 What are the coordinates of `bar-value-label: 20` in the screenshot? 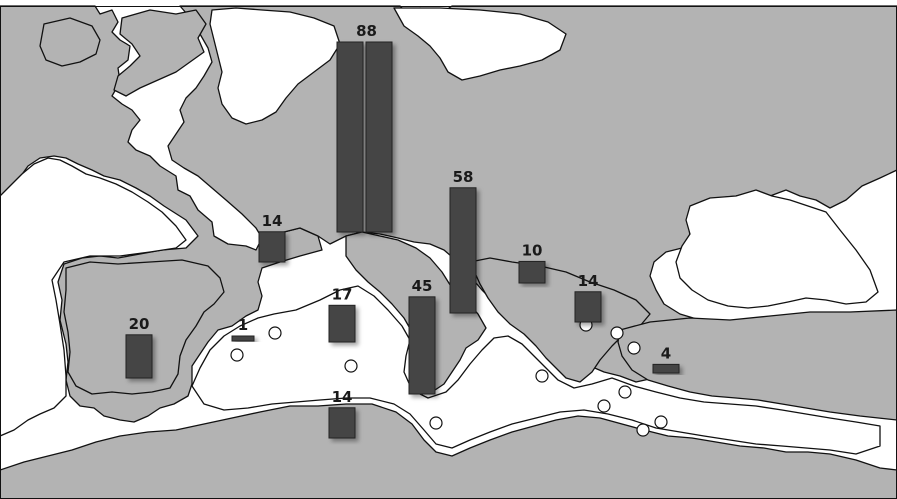 It's located at (139, 324).